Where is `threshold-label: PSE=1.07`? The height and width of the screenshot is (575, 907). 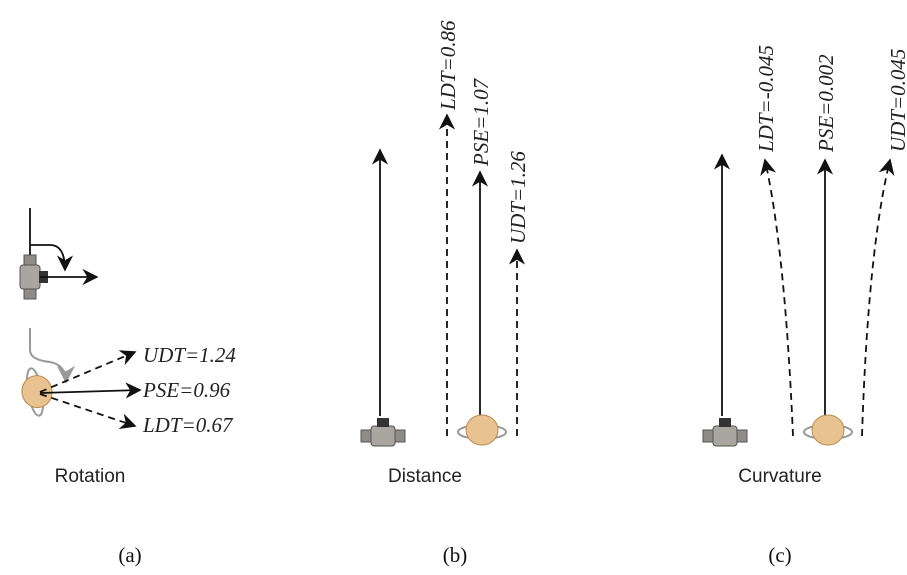
threshold-label: PSE=1.07 is located at coordinates (481, 122).